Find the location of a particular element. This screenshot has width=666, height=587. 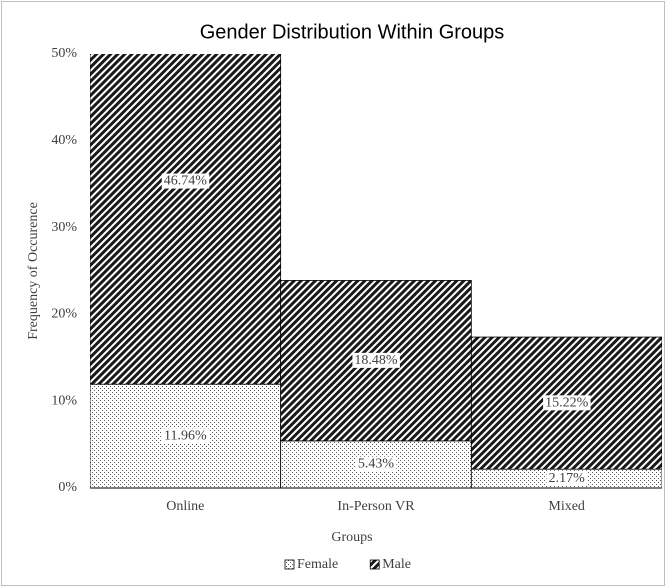

y-axis-label: Frequency of Occurence is located at coordinates (33, 271).